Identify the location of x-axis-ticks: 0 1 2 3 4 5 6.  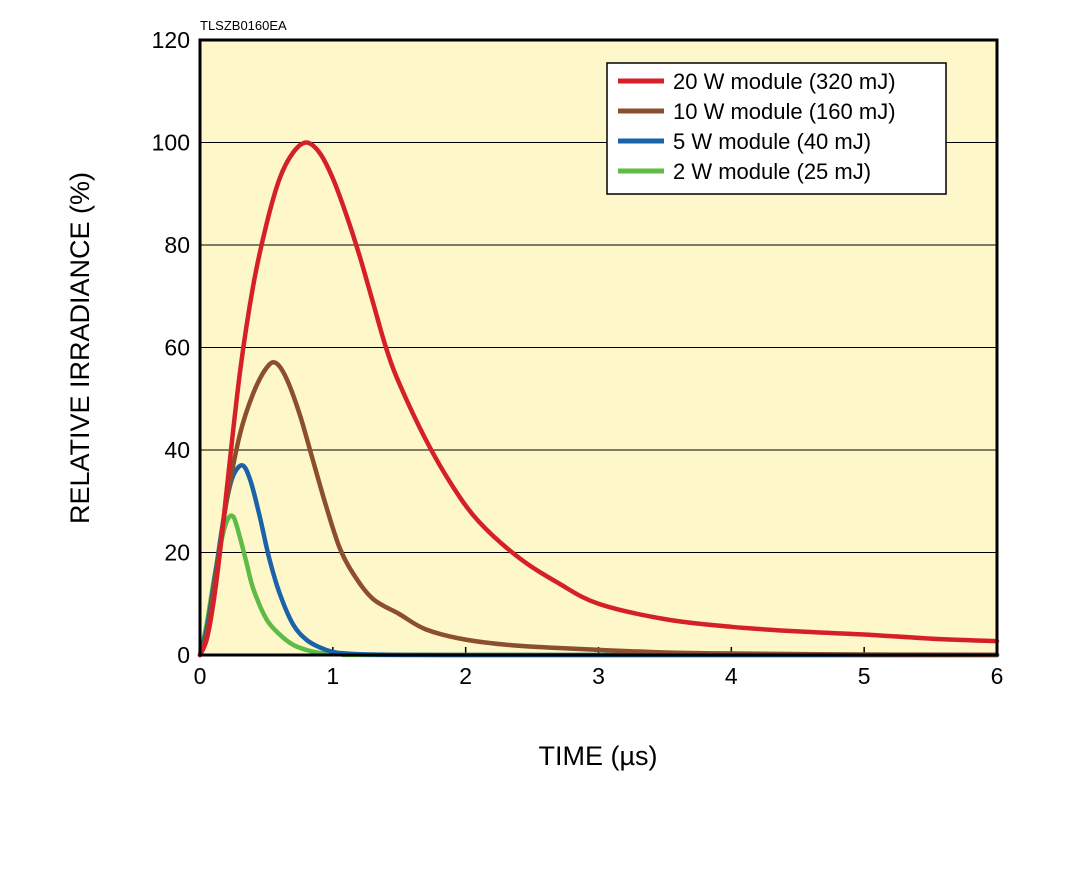
(599, 668).